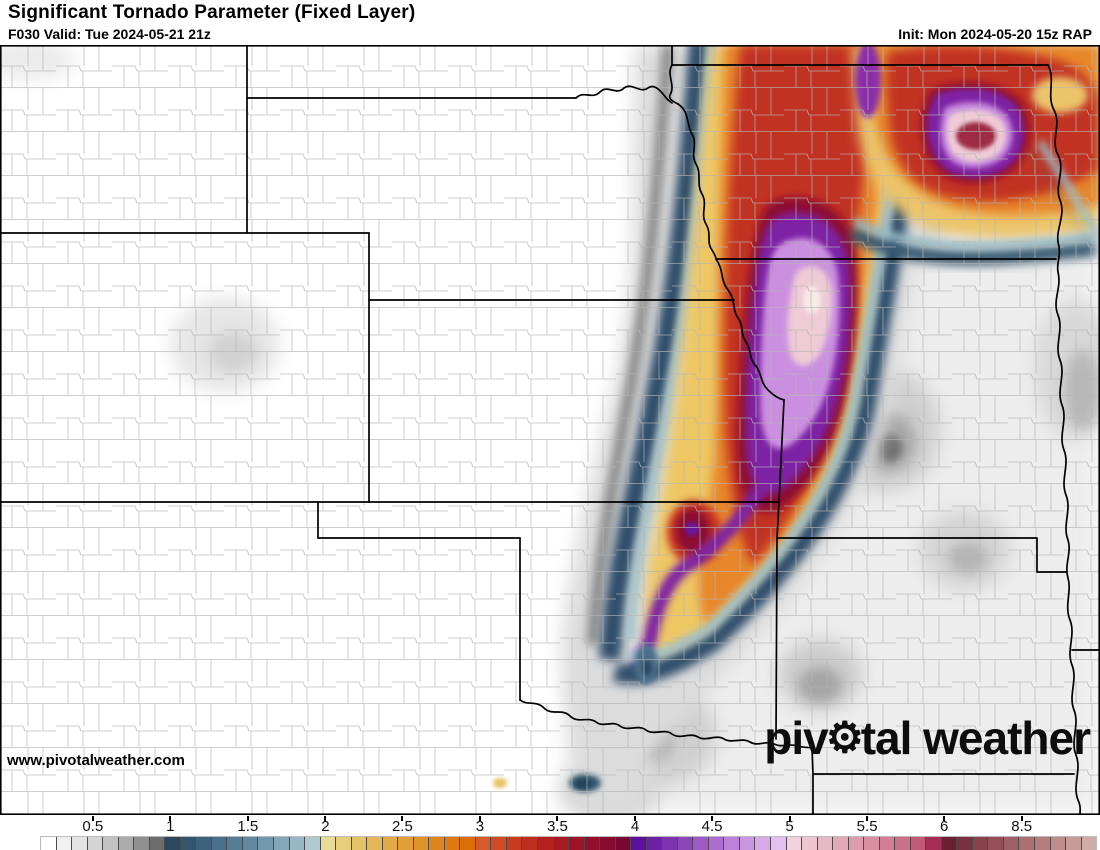 This screenshot has width=1100, height=850. What do you see at coordinates (170, 826) in the screenshot?
I see `colorbar-tick-label: 1` at bounding box center [170, 826].